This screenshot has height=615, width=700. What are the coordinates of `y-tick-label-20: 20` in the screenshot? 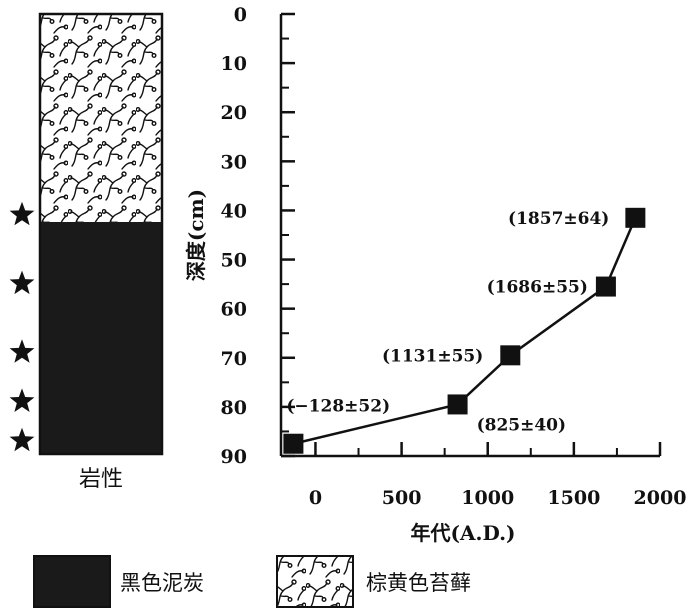 It's located at (234, 113).